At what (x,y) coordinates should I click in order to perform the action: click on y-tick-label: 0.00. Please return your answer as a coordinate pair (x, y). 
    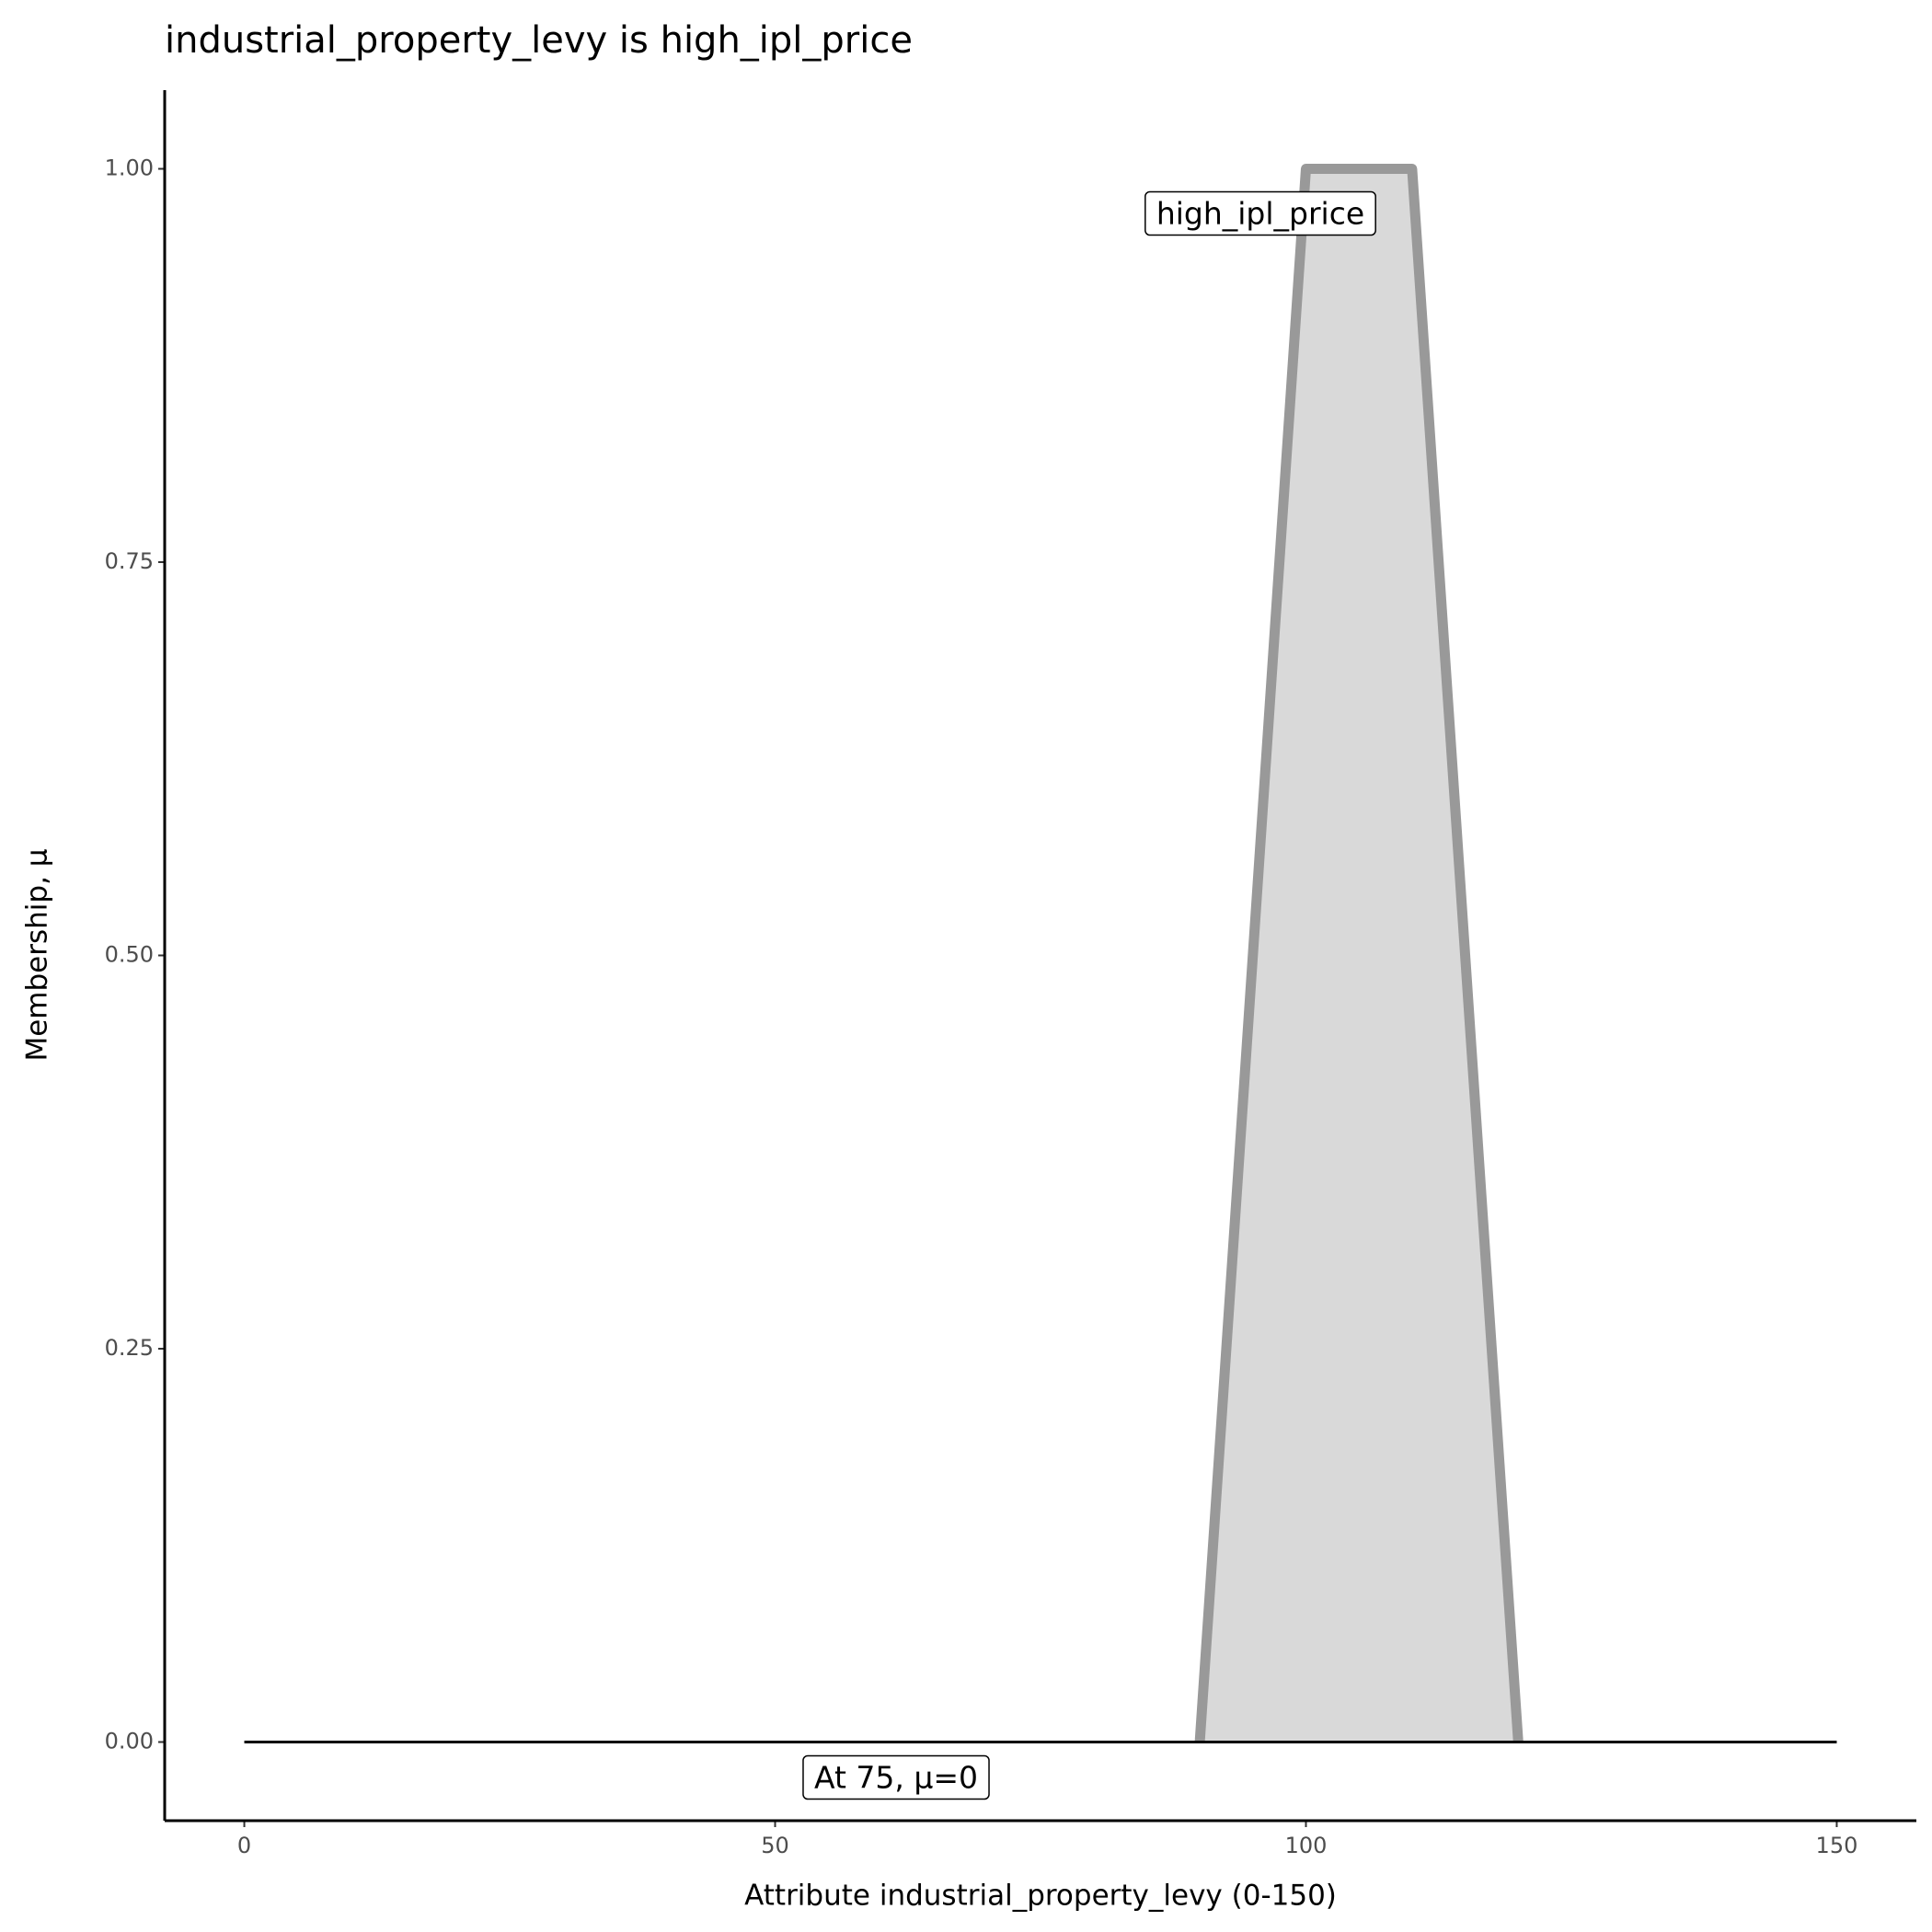
    Looking at the image, I should click on (129, 1741).